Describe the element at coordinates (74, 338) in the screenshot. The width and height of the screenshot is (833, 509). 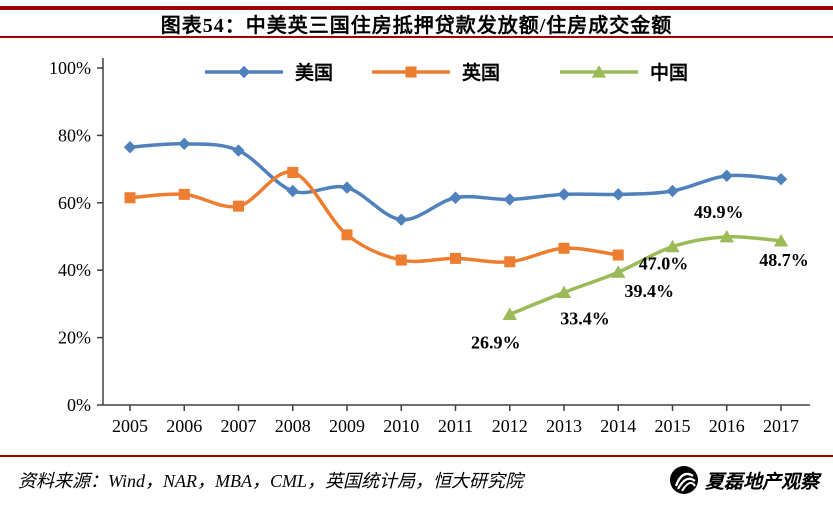
I see `y-tick-label: 20%` at that location.